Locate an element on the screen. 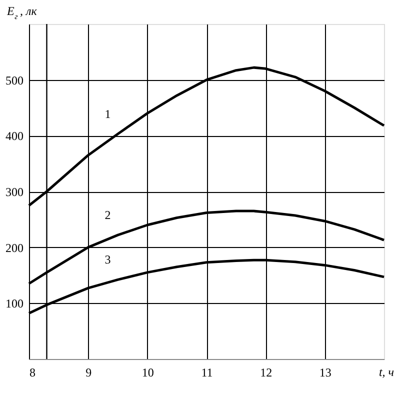 Image resolution: width=414 pixels, height=404 pixels. x-tick-label: 9 is located at coordinates (89, 373).